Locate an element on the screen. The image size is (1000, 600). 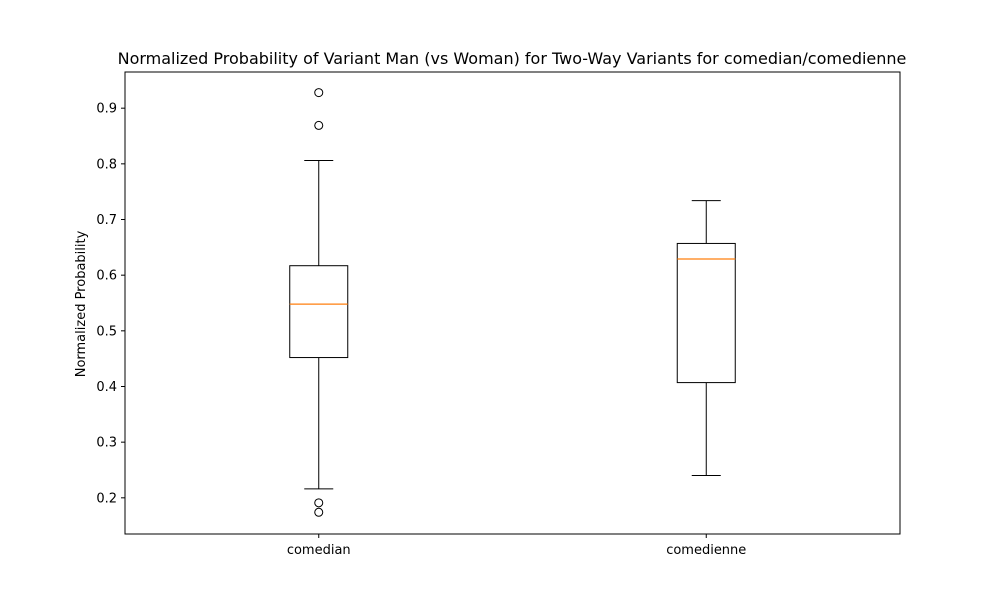
y-axis-label: Normalized Probability is located at coordinates (81, 303).